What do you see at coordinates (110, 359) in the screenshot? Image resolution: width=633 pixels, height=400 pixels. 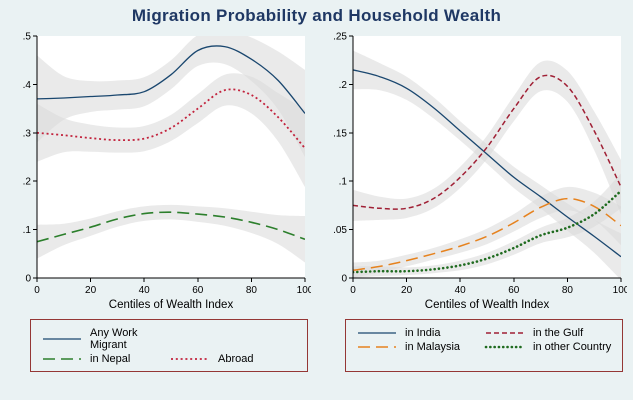 I see `legend-label: in Nepal` at bounding box center [110, 359].